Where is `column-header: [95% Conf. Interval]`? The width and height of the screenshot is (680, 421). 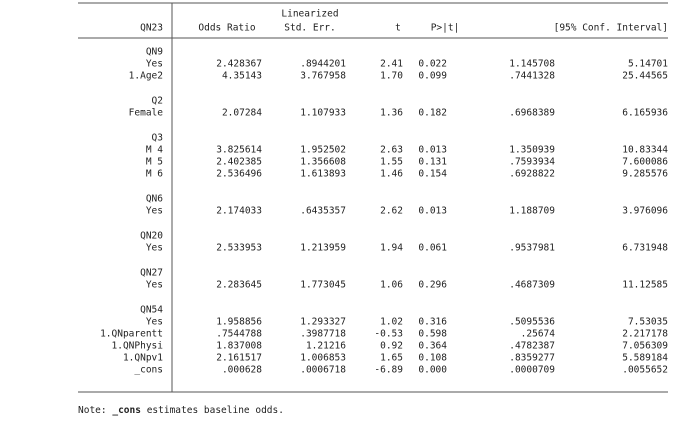 column-header: [95% Conf. Interval] is located at coordinates (611, 28).